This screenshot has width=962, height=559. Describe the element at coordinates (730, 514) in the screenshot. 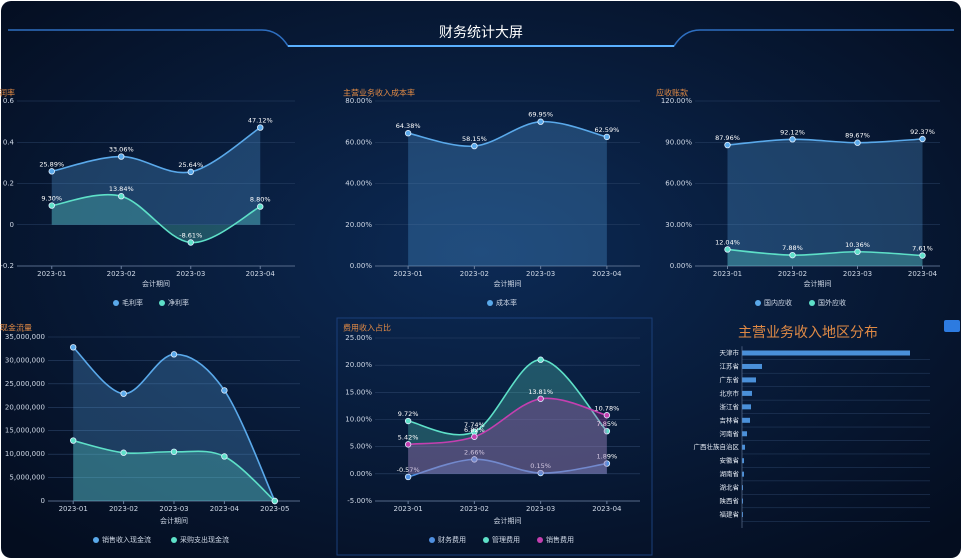

I see `category-label: 福建省` at that location.